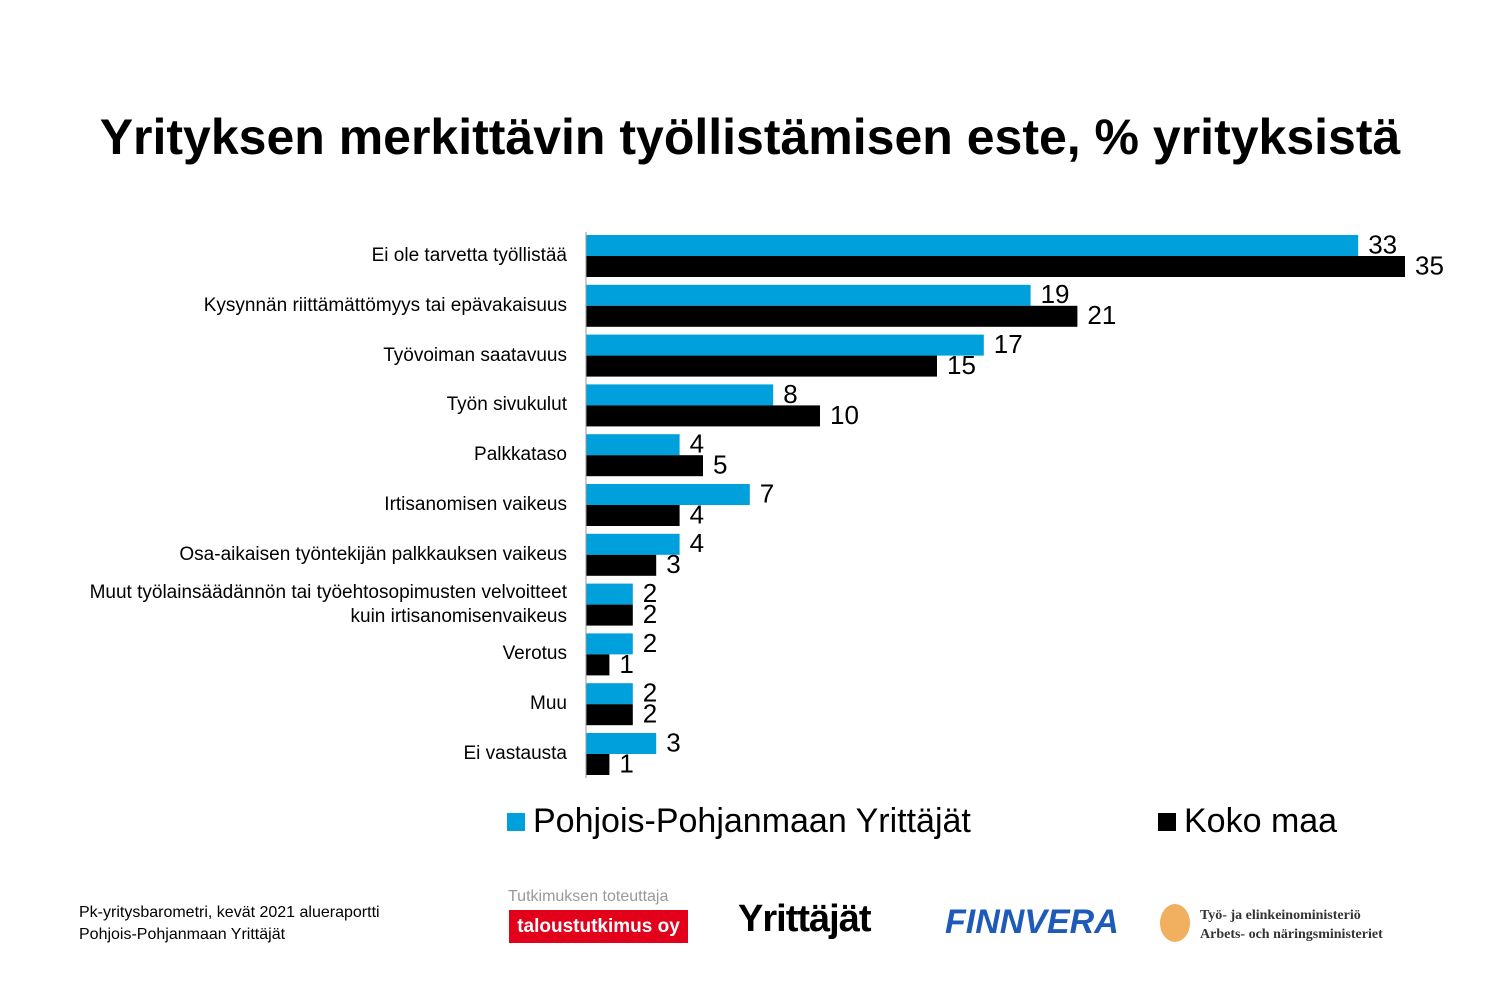 This screenshot has width=1500, height=1000. Describe the element at coordinates (588, 896) in the screenshot. I see `producer-caption: Tutkimuksen toteuttaja` at that location.